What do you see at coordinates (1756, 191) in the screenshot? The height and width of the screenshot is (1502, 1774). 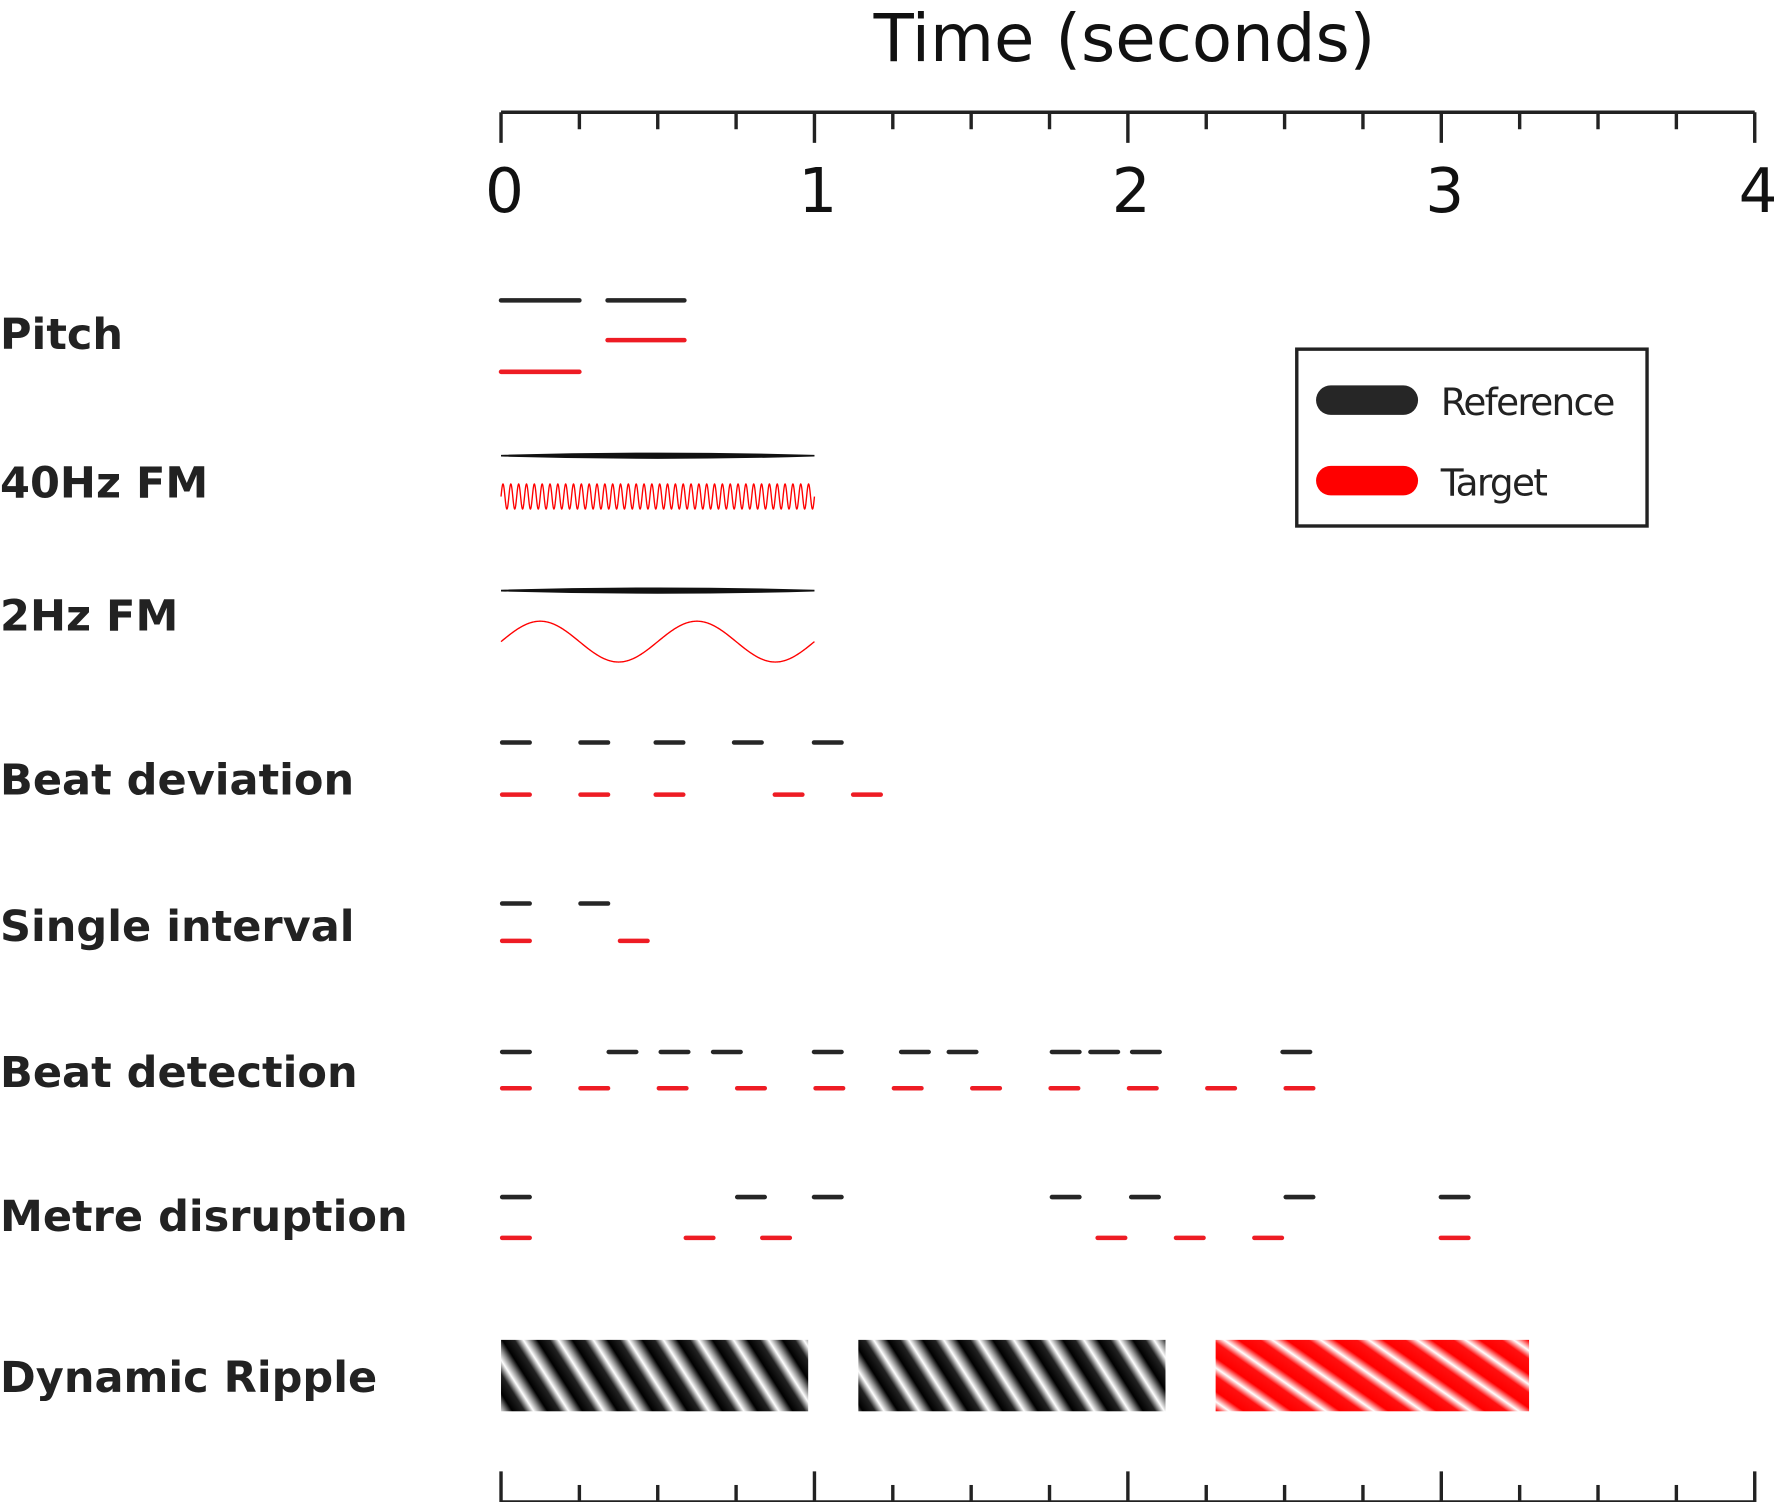 I see `tick-label: 4` at bounding box center [1756, 191].